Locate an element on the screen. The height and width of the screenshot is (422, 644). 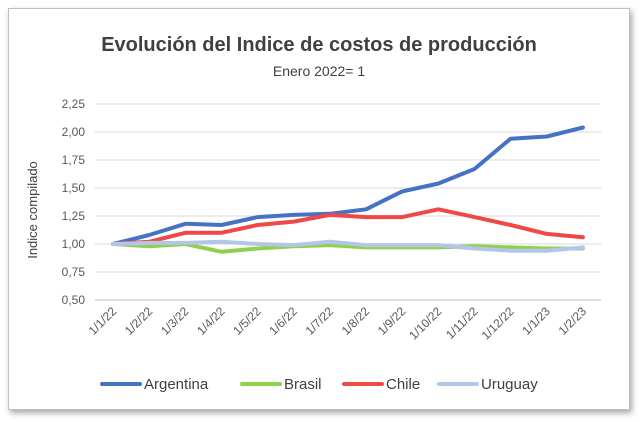
x-tick-label: 1/11/22 is located at coordinates (462, 323).